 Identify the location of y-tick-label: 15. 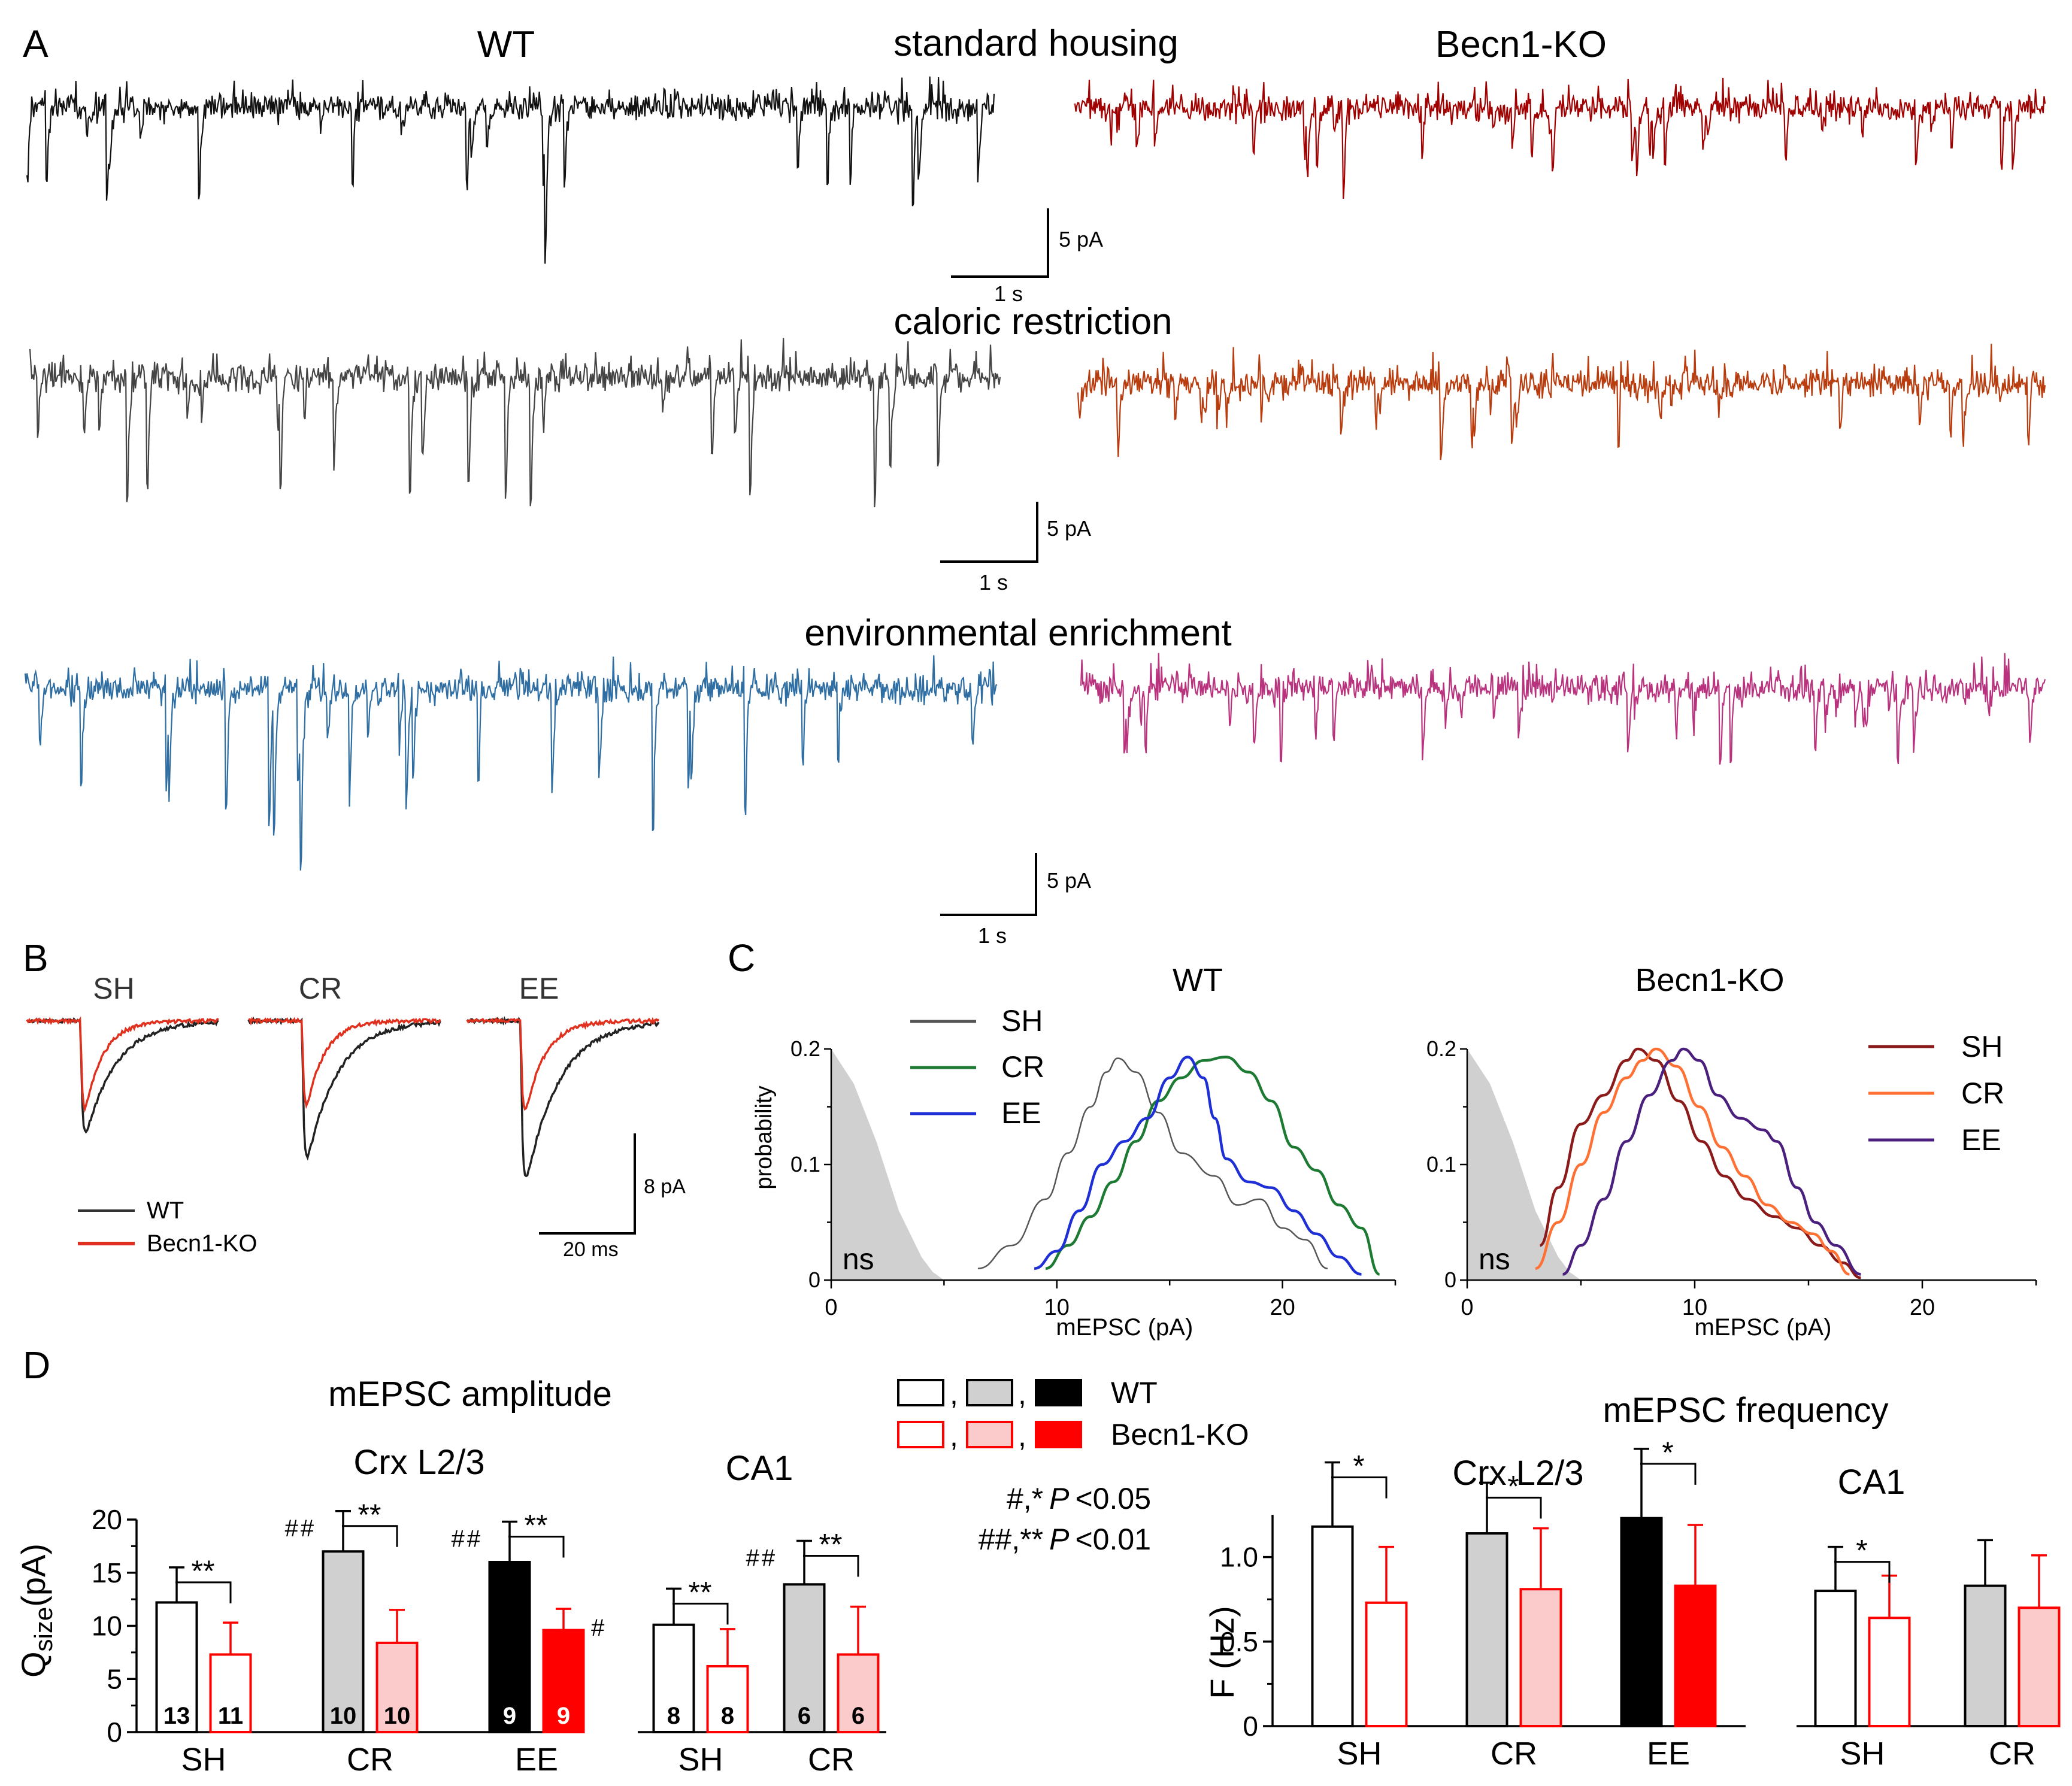
(107, 1572).